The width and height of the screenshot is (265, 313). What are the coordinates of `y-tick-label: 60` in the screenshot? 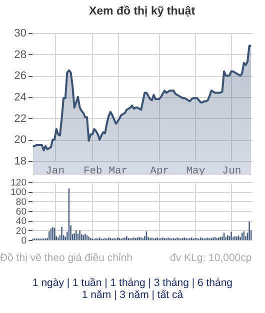 It's located at (21, 212).